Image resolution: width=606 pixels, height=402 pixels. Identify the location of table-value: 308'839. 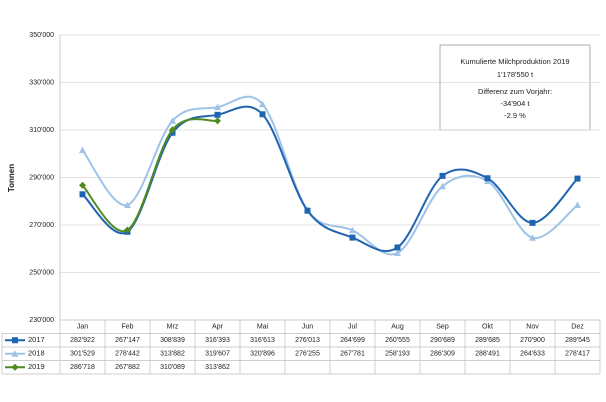
(172, 340).